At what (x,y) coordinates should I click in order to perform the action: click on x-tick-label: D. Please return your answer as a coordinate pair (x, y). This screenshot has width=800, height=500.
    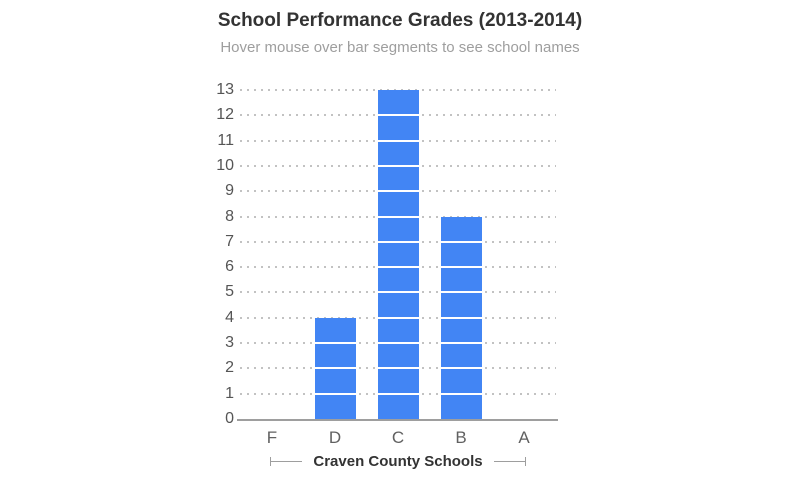
    Looking at the image, I should click on (335, 437).